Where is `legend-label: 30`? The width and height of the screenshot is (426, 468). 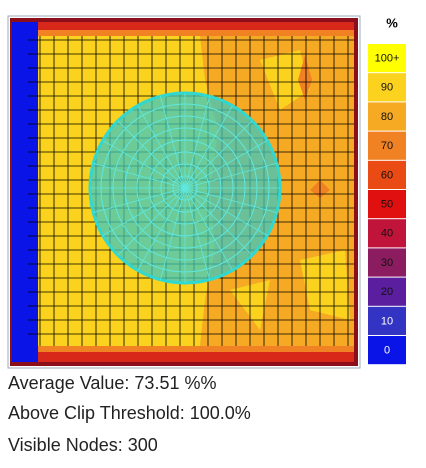
legend-label: 30 is located at coordinates (387, 263).